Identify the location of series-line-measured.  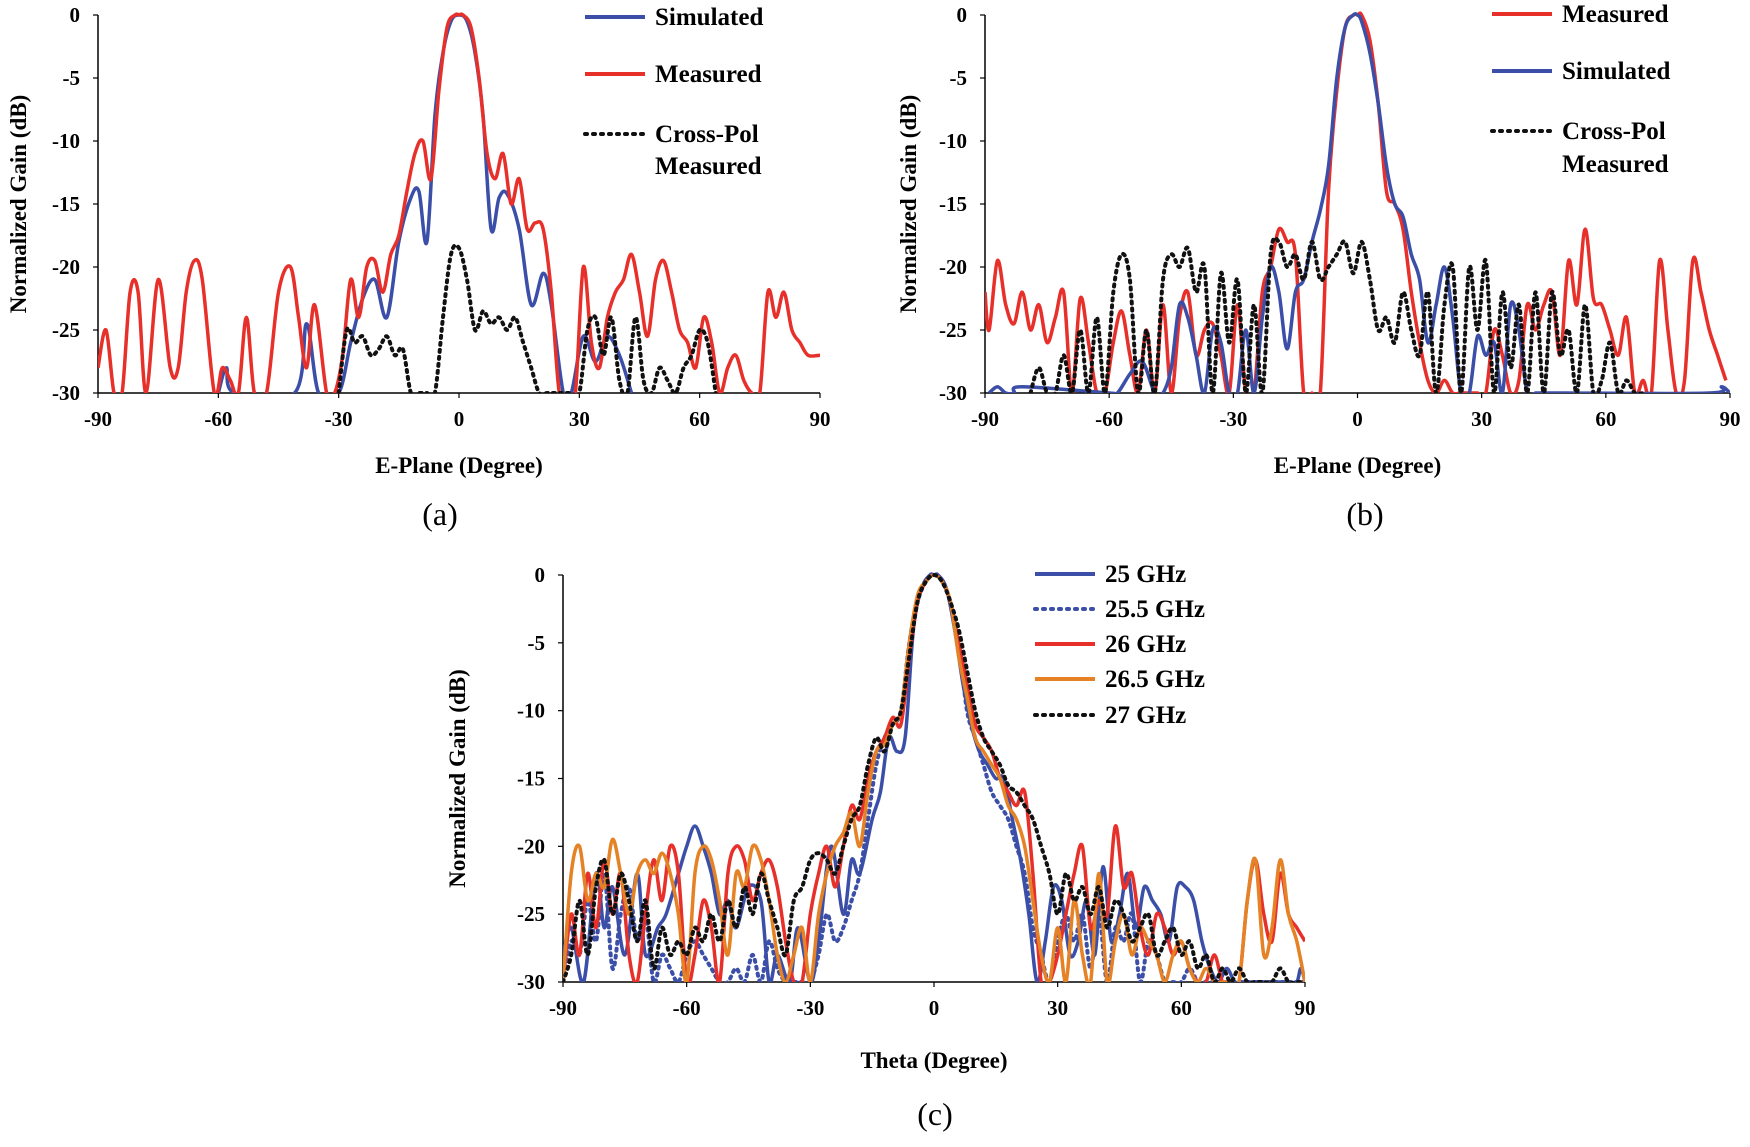
(459, 202).